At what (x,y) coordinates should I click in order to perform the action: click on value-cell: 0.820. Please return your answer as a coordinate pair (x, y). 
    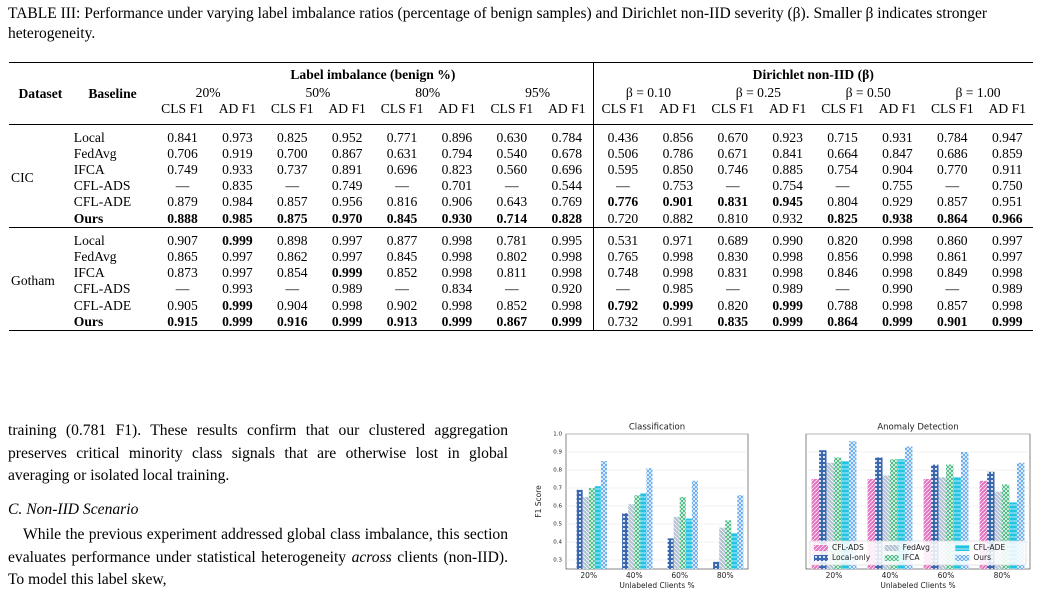
    Looking at the image, I should click on (733, 305).